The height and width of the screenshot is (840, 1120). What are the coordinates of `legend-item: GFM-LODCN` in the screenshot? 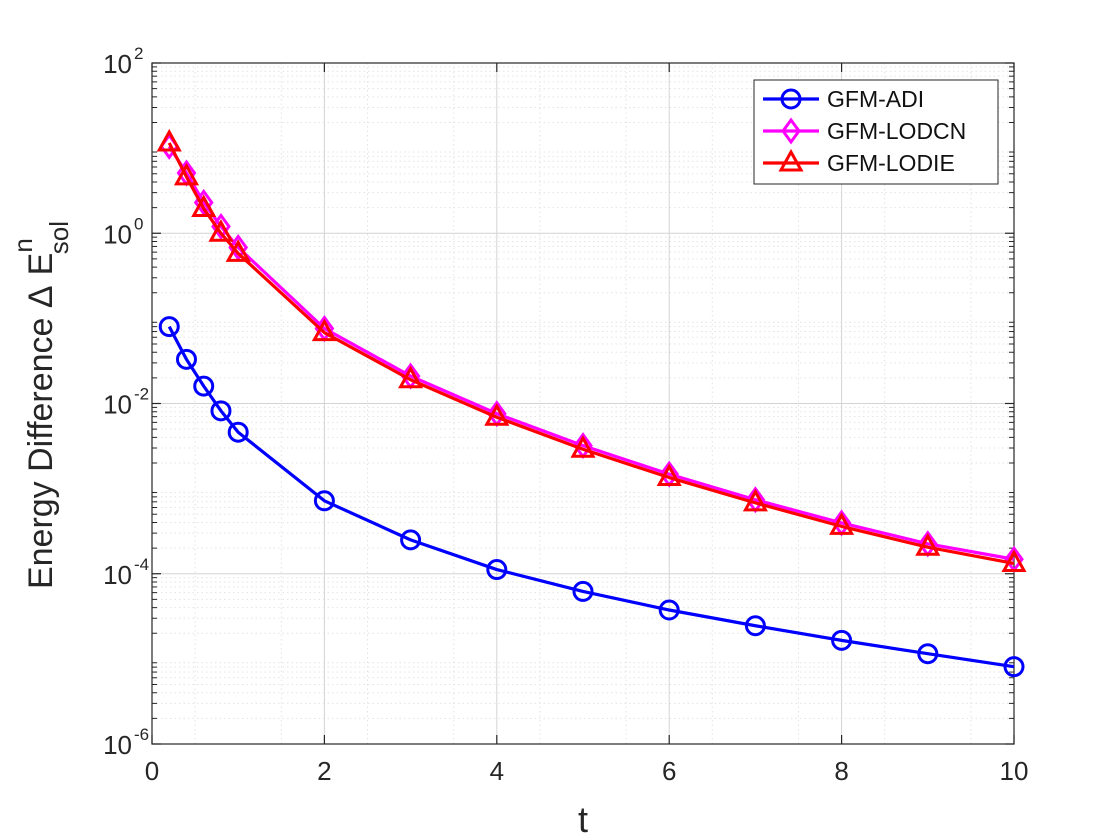 It's located at (864, 131).